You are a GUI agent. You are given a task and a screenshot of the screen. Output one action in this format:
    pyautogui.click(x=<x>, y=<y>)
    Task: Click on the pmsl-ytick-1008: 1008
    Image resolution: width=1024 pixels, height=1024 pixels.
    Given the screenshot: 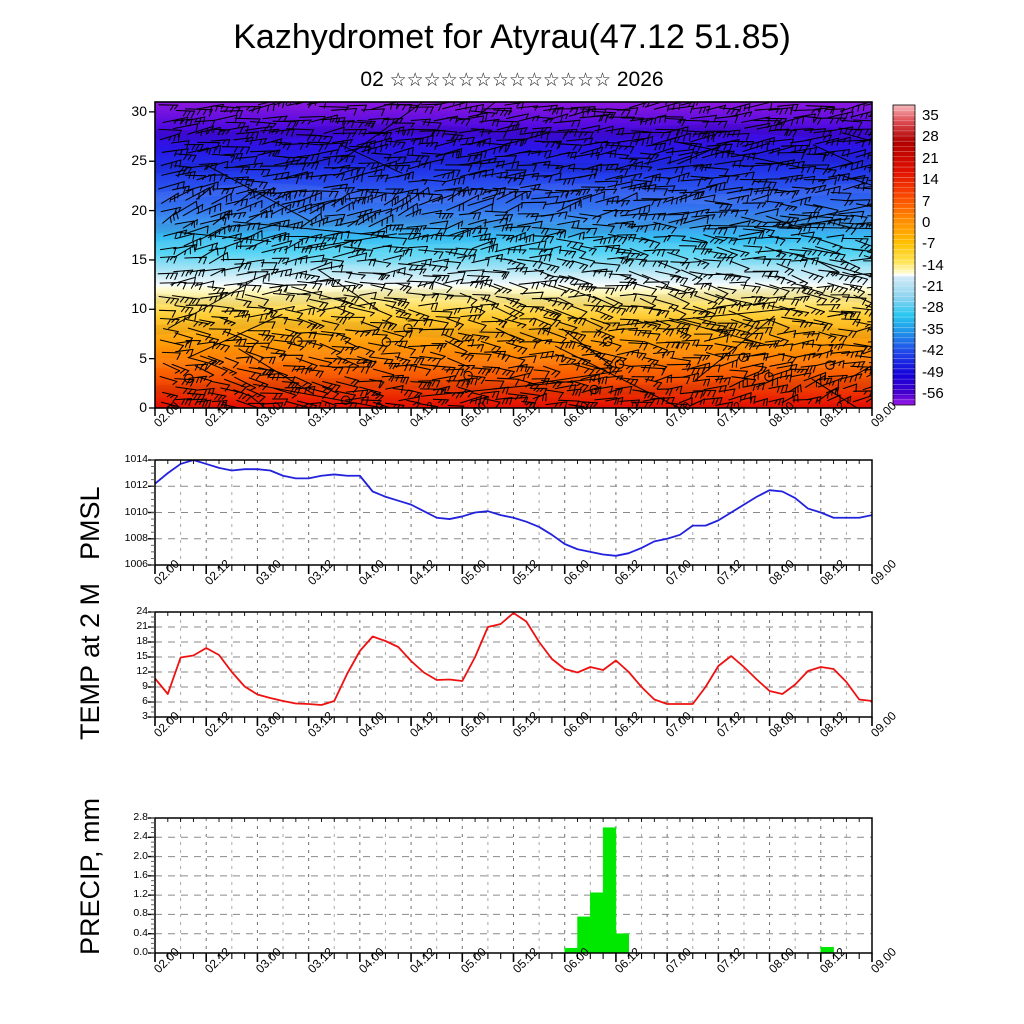 What is the action you would take?
    pyautogui.click(x=136, y=537)
    